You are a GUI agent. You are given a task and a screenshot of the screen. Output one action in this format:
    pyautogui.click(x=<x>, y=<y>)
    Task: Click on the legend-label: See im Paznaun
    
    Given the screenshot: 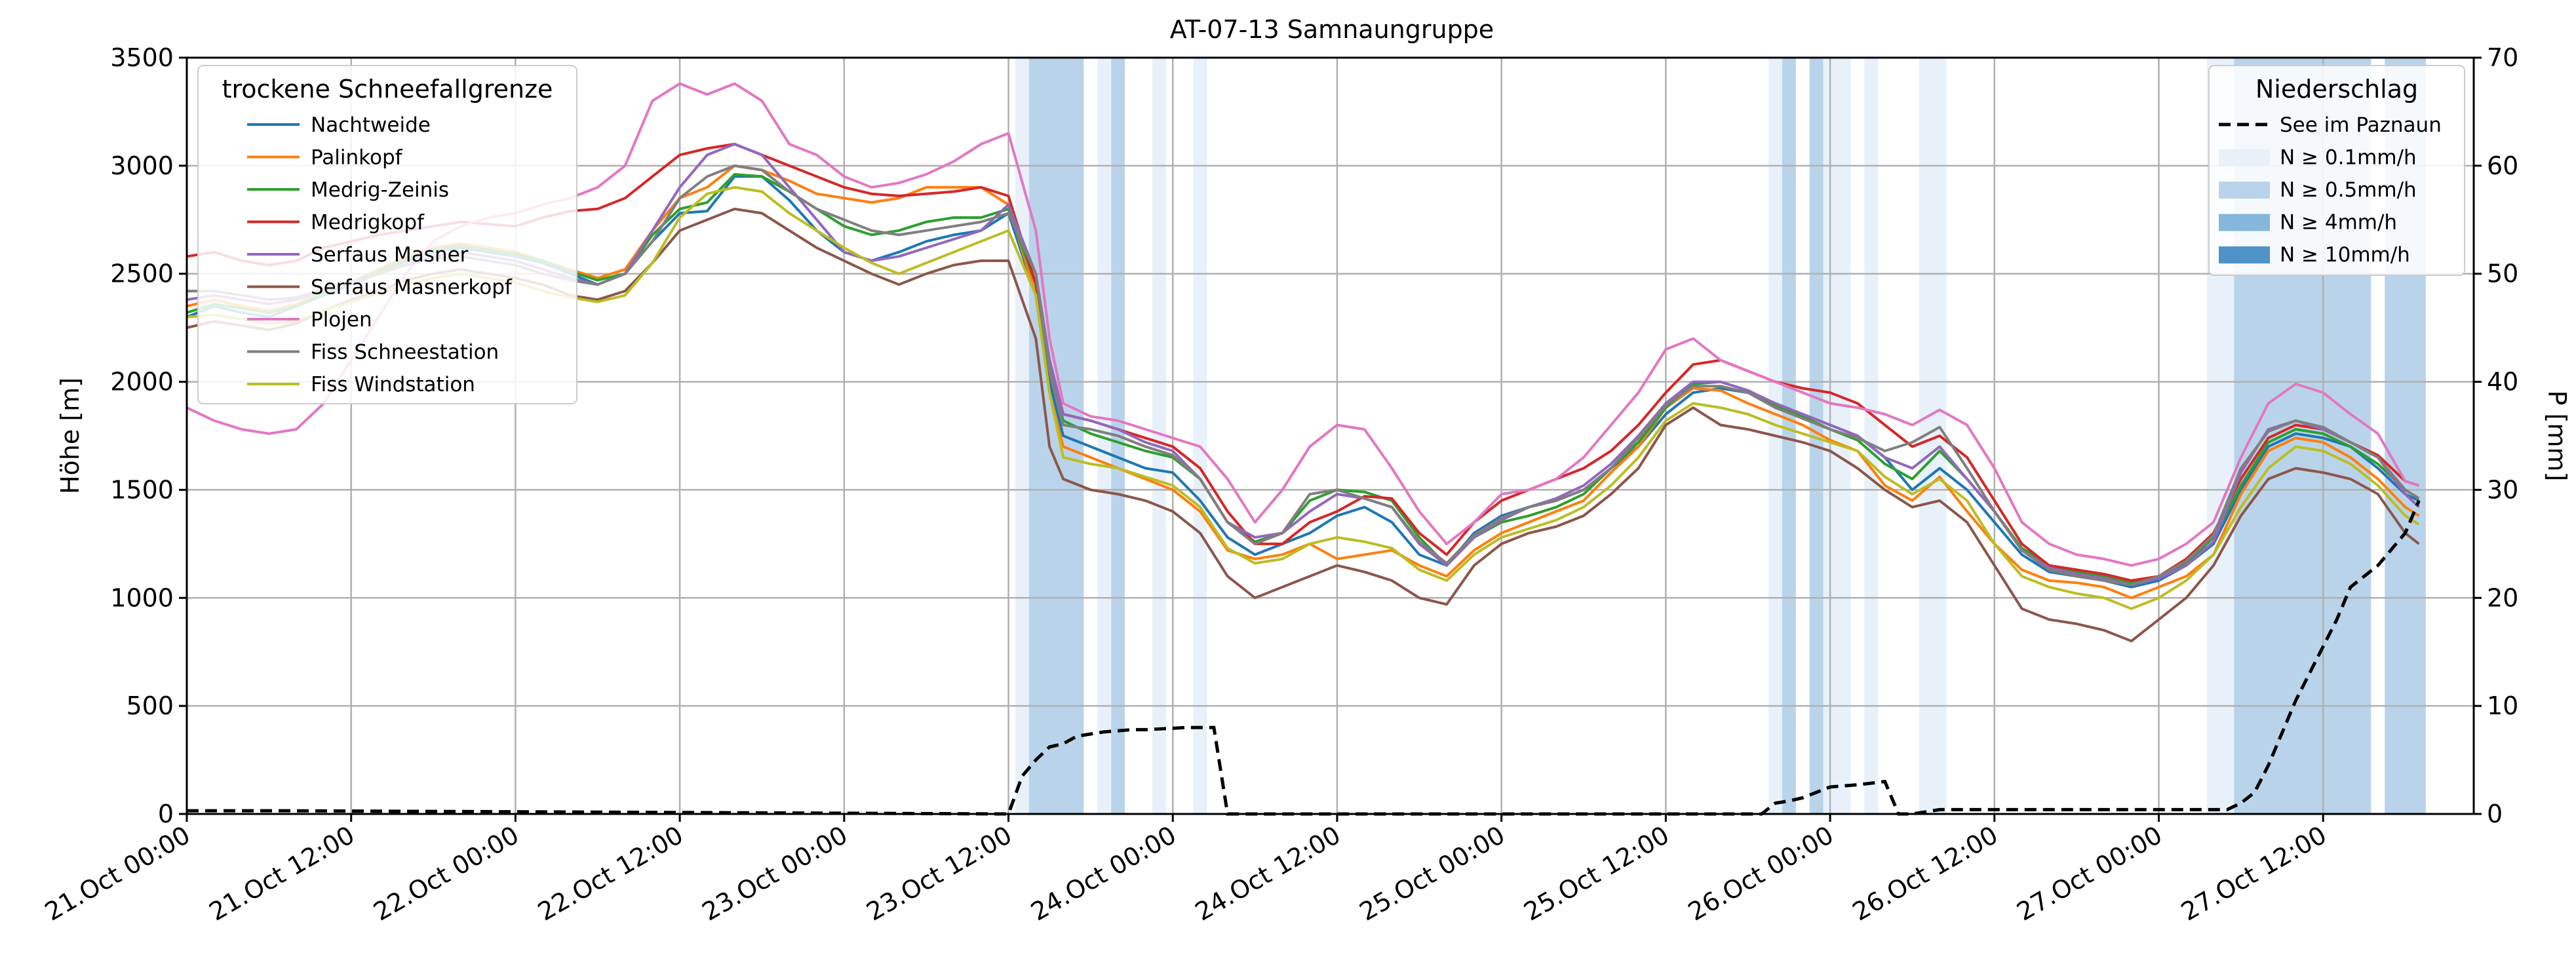 What is the action you would take?
    pyautogui.click(x=2361, y=125)
    